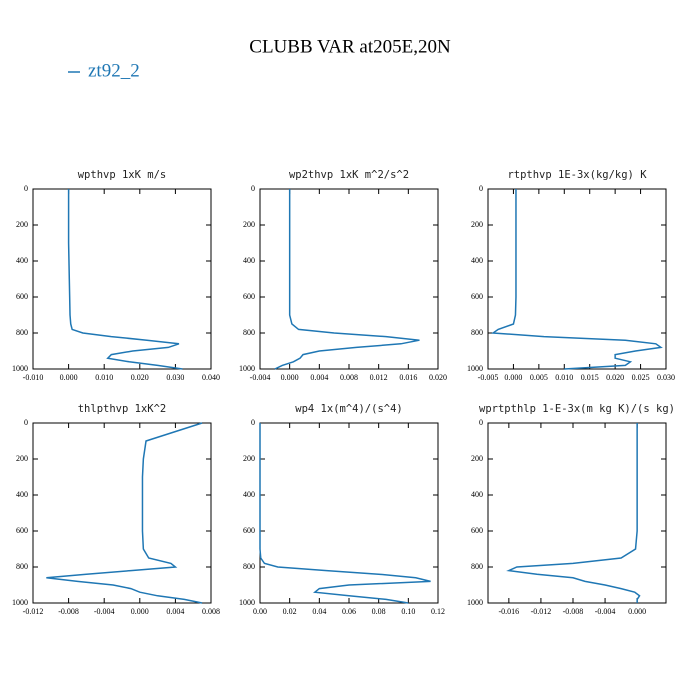  What do you see at coordinates (539, 377) in the screenshot?
I see `x-tick-label: 0.005` at bounding box center [539, 377].